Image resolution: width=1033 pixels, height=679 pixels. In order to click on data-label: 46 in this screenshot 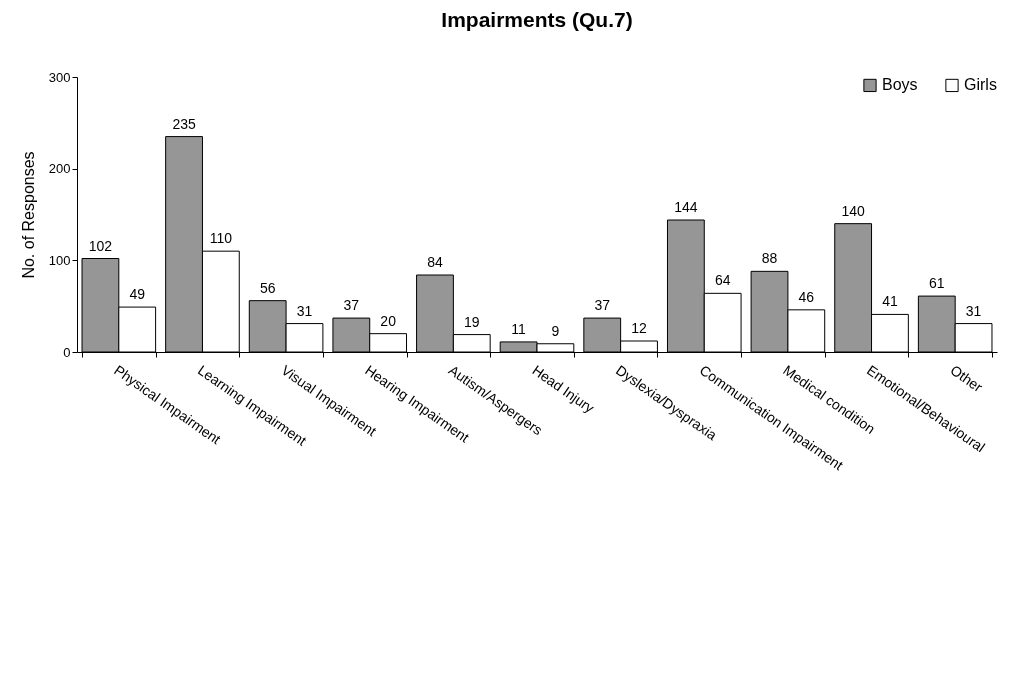, I will do `click(806, 296)`.